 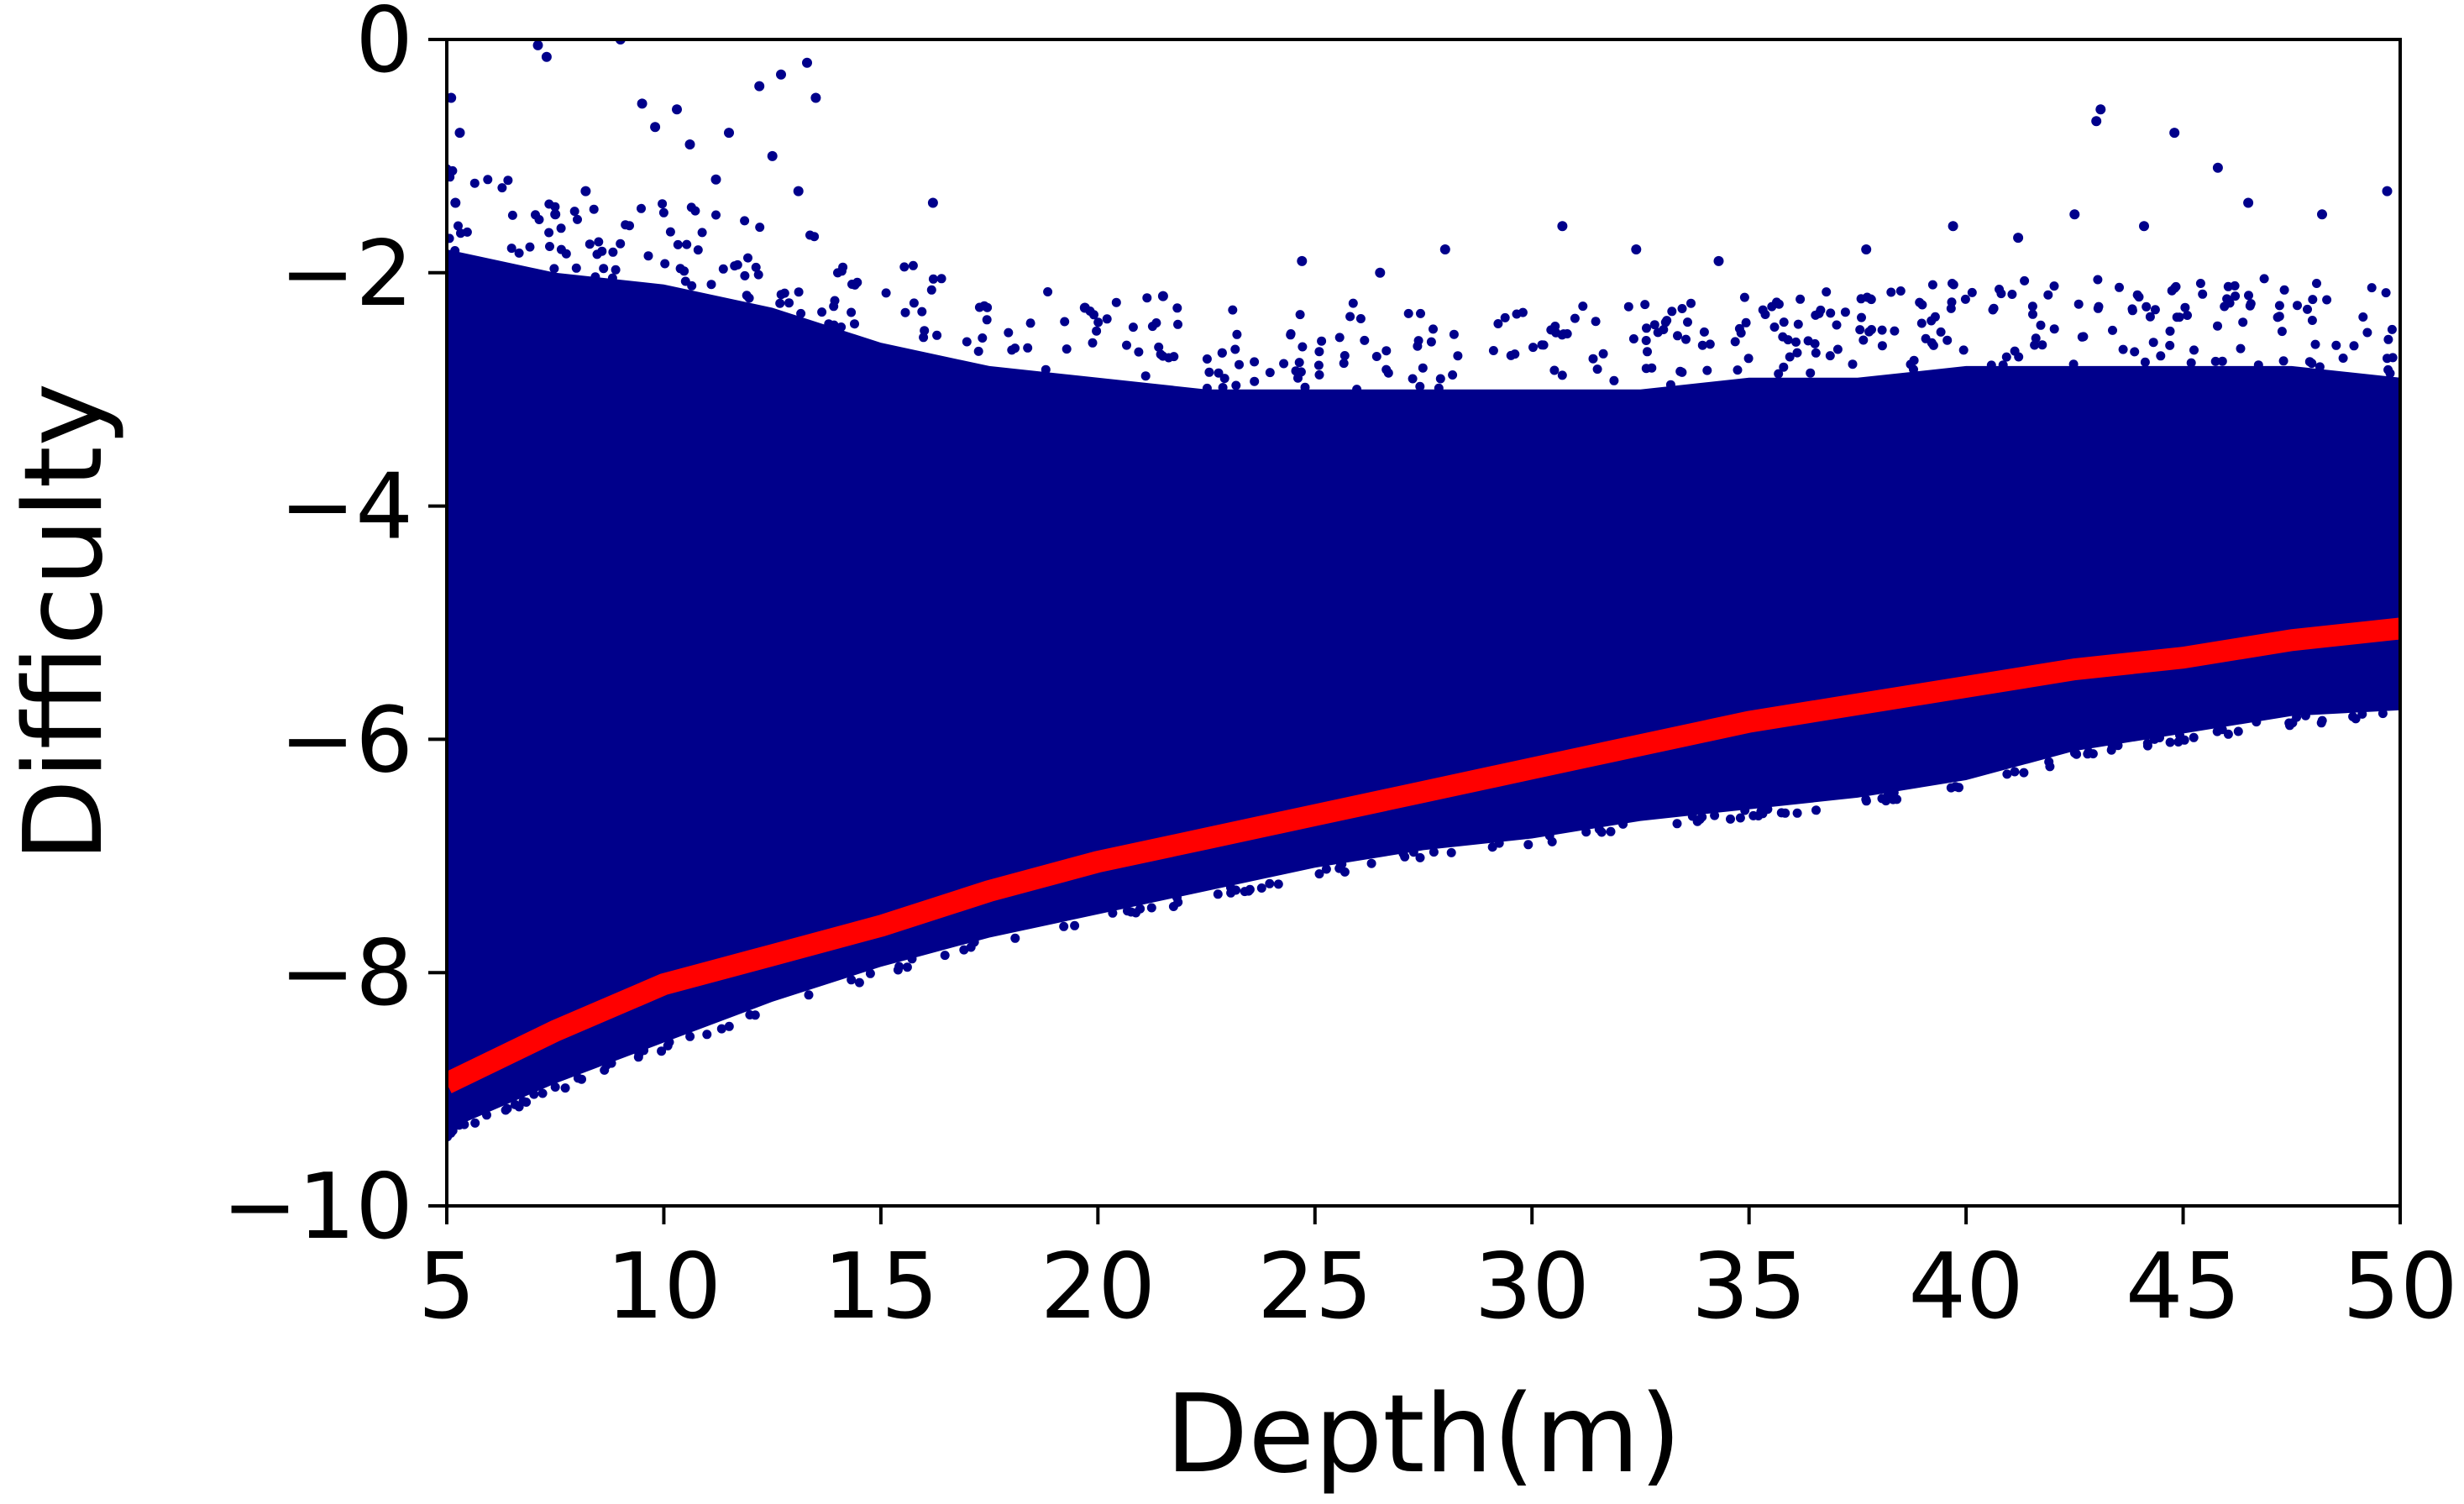 I want to click on x-tick-label: 40, so click(x=1965, y=1286).